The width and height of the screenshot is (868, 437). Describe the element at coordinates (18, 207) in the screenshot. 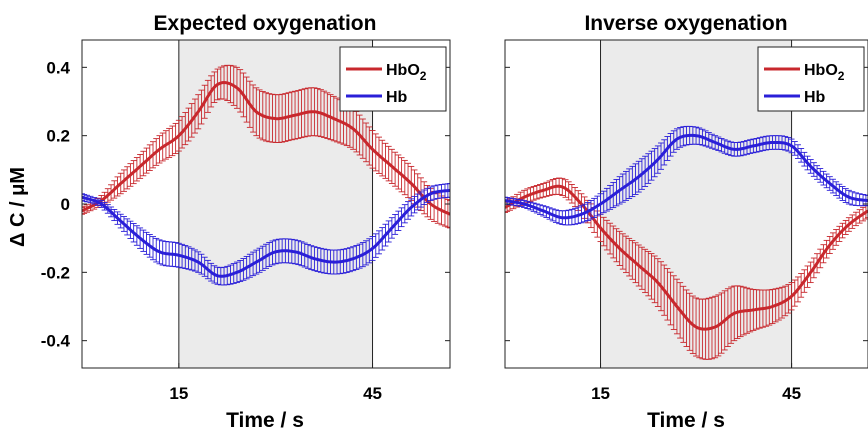

I see `y-axis-label: Δ C / μM` at that location.